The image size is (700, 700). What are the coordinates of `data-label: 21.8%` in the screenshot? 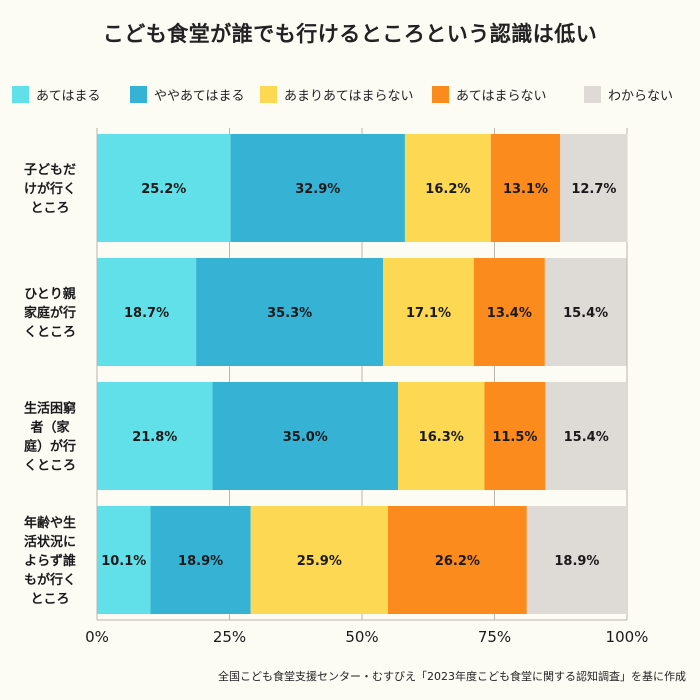 It's located at (154, 437).